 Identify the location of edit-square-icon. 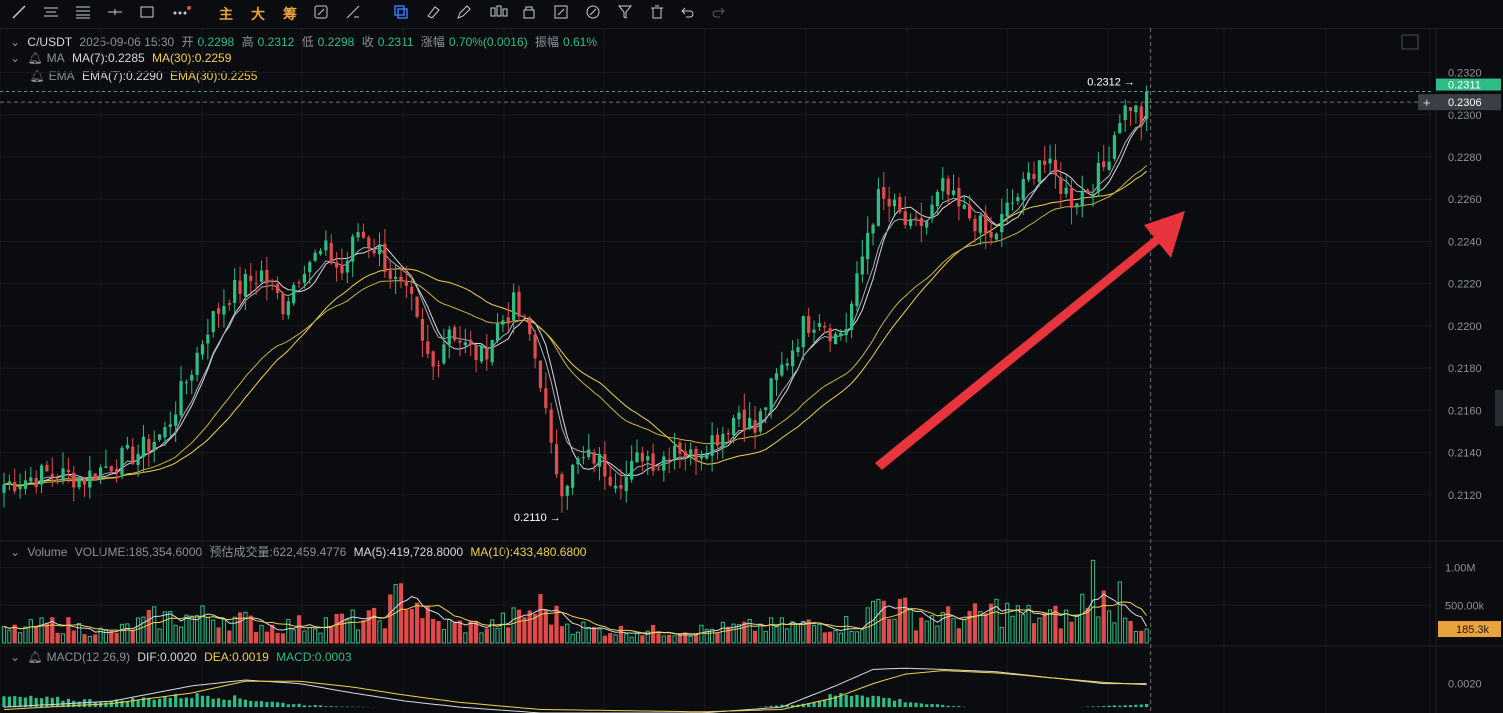
(561, 14).